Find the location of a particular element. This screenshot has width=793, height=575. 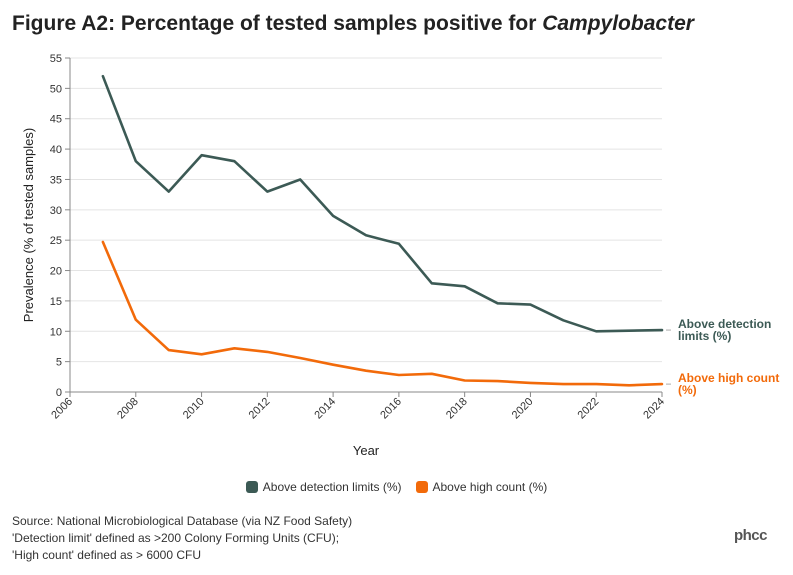

y-tick-label: 55 is located at coordinates (56, 59).